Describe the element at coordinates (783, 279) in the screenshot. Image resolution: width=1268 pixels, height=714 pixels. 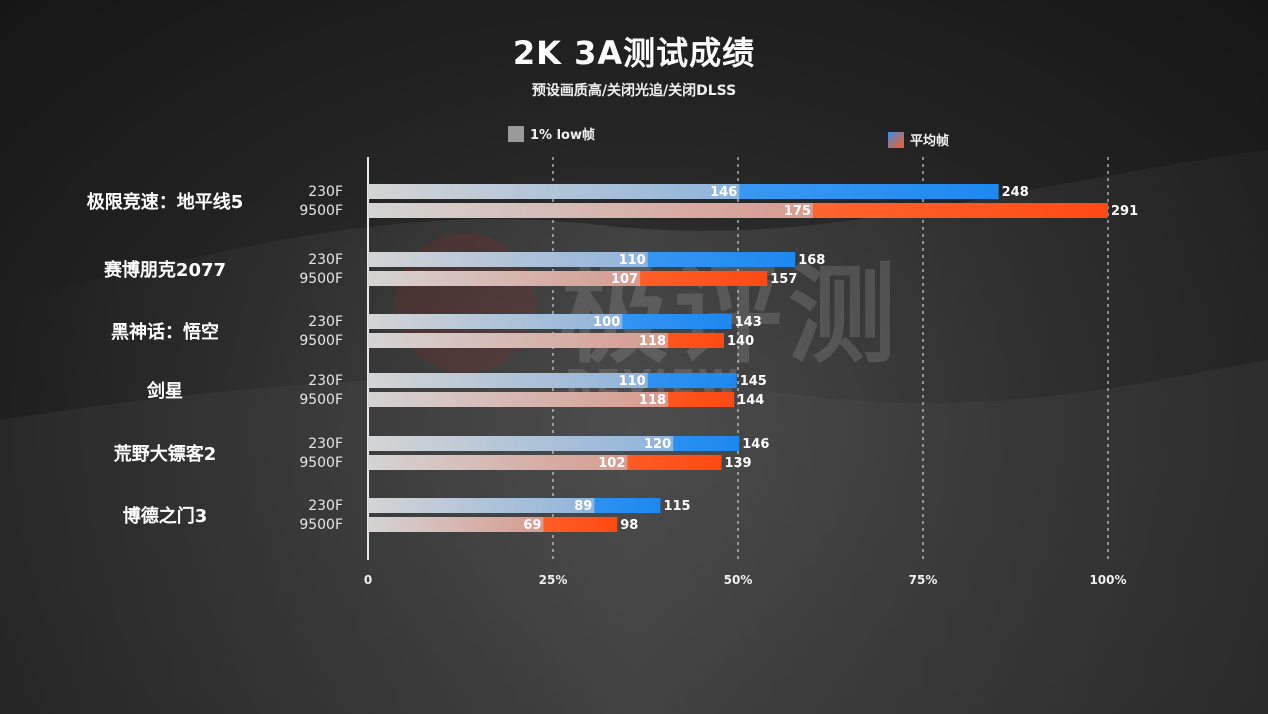
I see `avg-value-label: 157` at that location.